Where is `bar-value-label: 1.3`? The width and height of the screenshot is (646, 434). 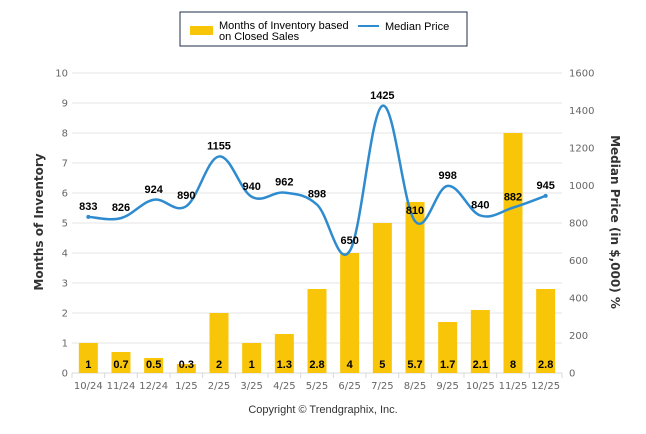
bar-value-label: 1.3 is located at coordinates (284, 365).